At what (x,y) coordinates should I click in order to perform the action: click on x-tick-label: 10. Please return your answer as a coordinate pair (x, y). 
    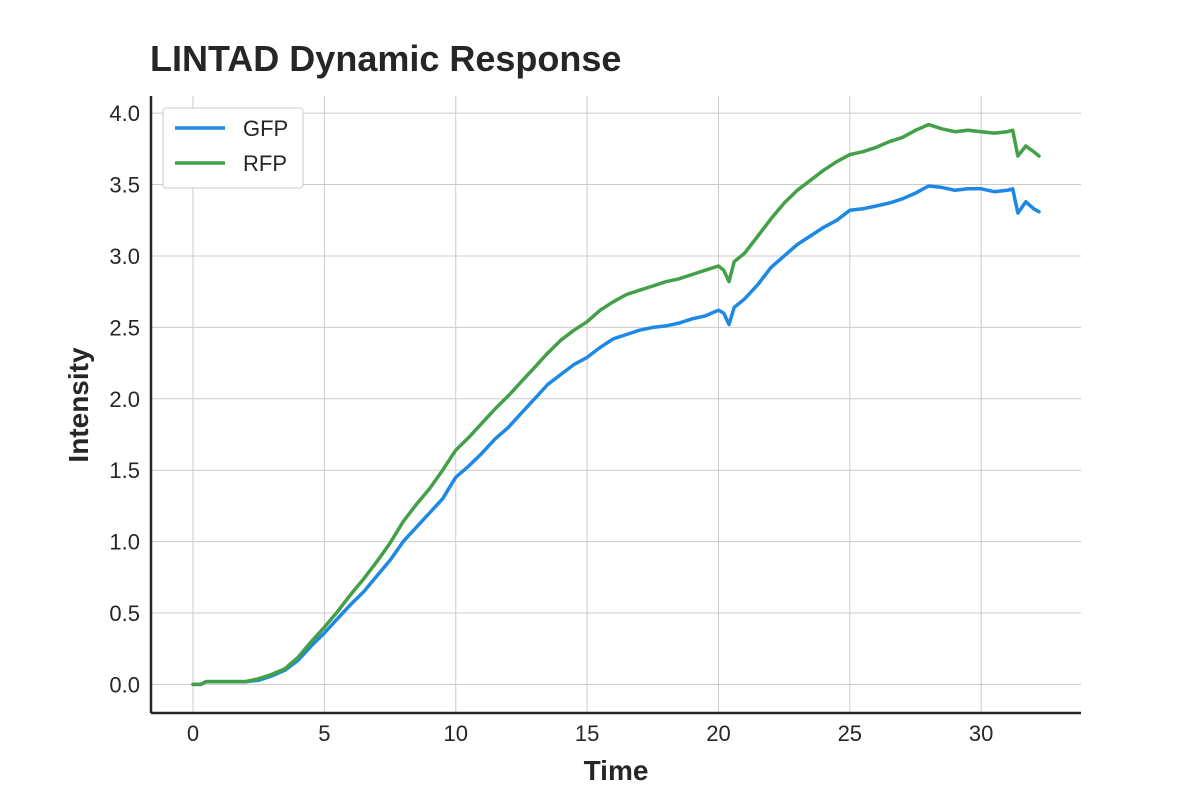
    Looking at the image, I should click on (456, 733).